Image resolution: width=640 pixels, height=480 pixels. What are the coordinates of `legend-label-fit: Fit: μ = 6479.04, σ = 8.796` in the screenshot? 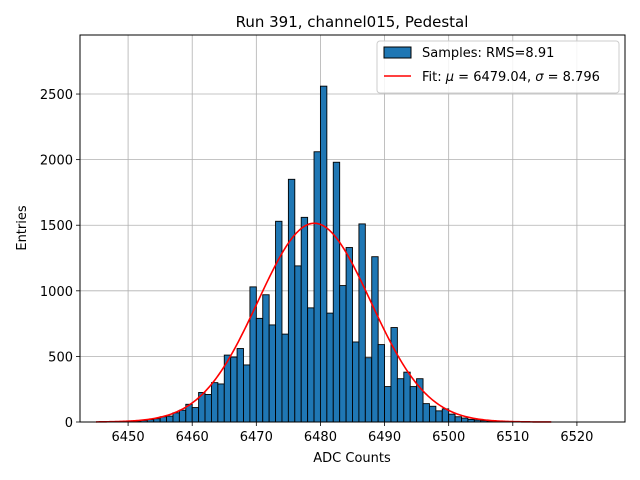 It's located at (511, 77).